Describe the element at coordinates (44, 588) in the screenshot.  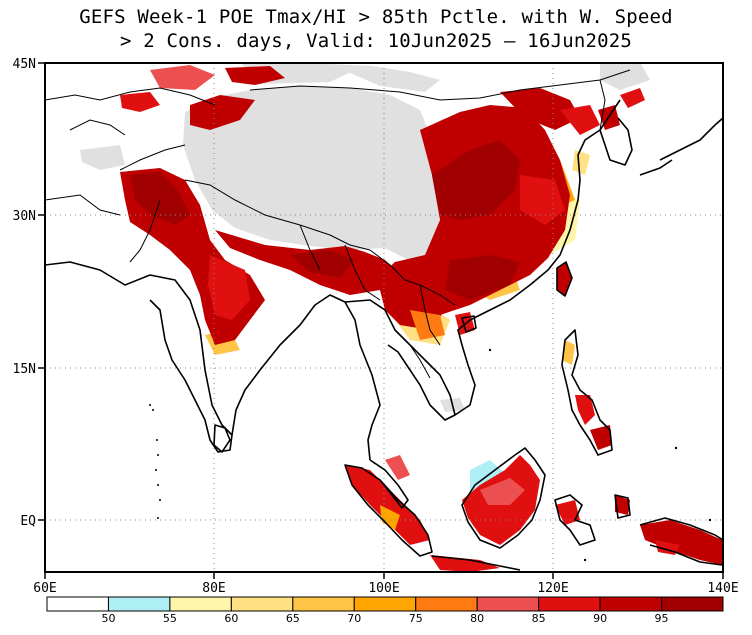
I see `lon-tick-label-60e: 60E` at that location.